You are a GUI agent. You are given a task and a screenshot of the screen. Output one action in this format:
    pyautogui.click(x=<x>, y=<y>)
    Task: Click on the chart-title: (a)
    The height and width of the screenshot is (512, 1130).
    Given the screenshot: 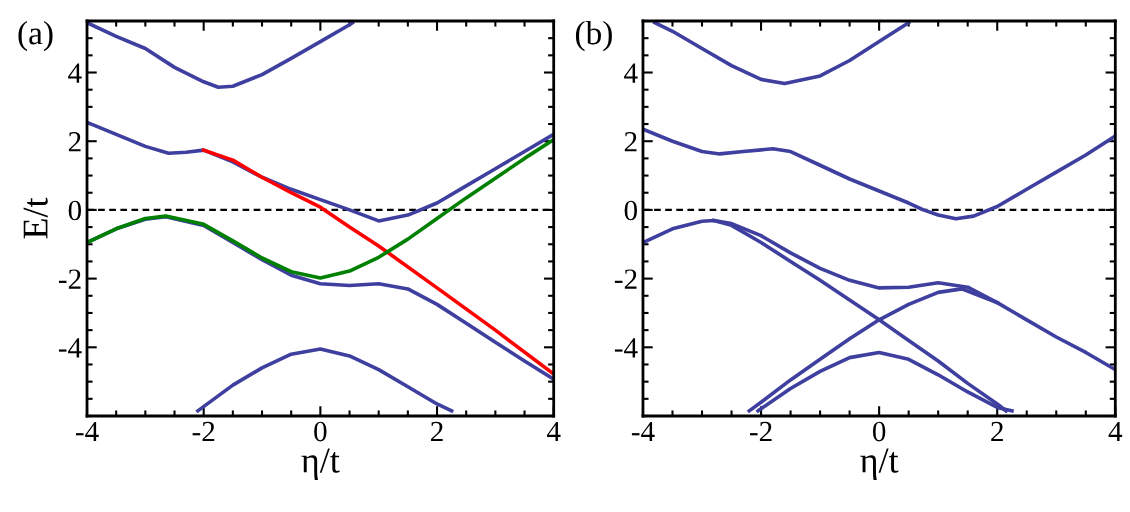 What is the action you would take?
    pyautogui.click(x=35, y=36)
    